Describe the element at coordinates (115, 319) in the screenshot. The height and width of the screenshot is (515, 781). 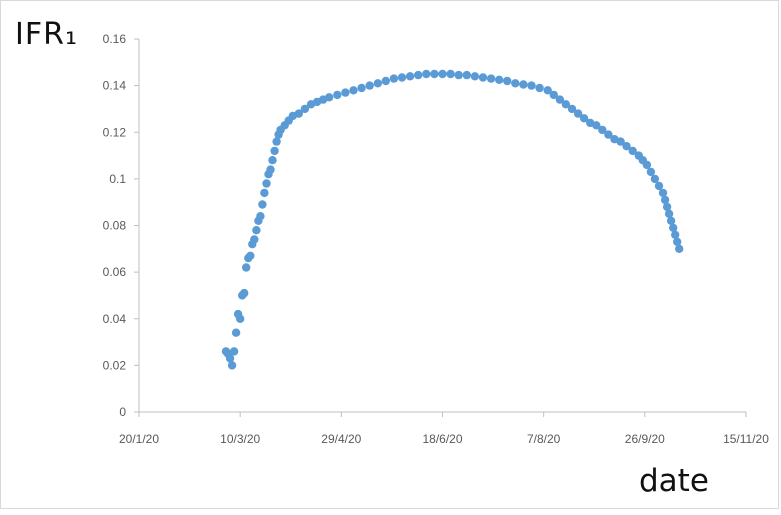
I see `y-tick-label: 0.04` at that location.